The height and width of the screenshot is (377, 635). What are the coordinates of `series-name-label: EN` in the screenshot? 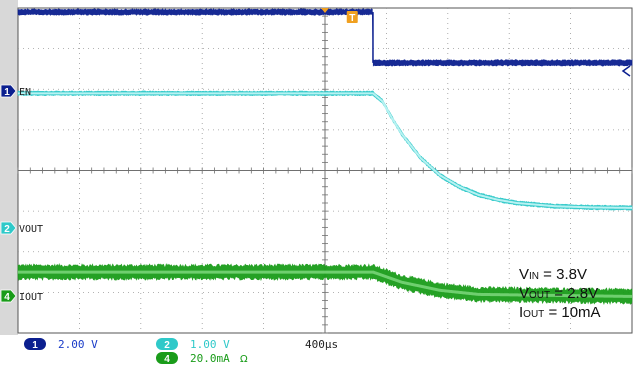 It's located at (25, 92).